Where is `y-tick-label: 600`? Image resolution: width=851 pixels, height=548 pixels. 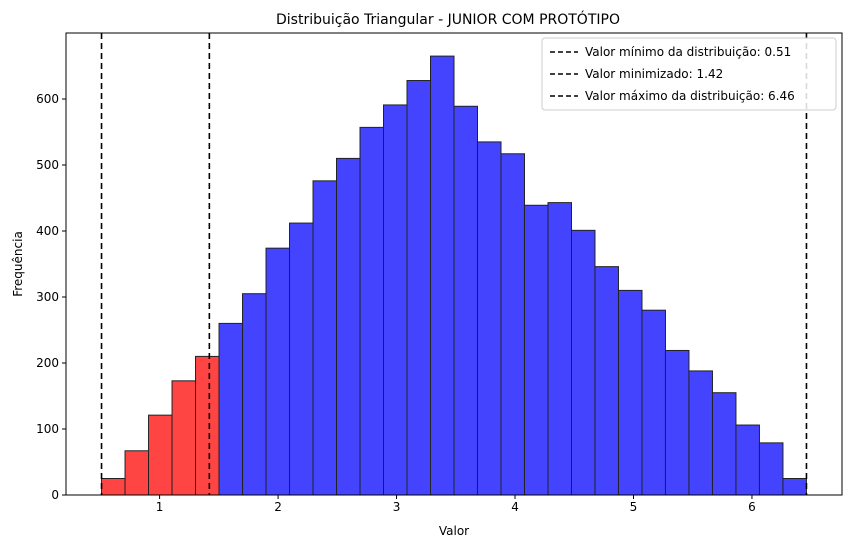 y-tick-label: 600 is located at coordinates (47, 99).